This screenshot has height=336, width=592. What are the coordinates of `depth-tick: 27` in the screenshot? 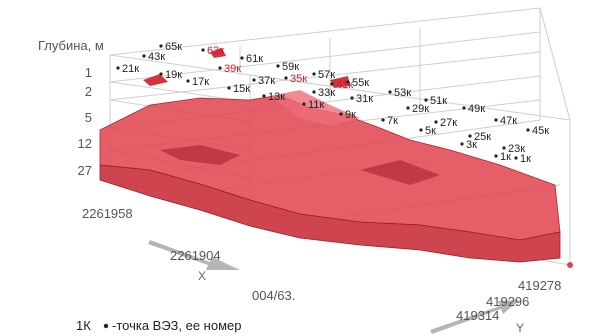 It's located at (85, 170).